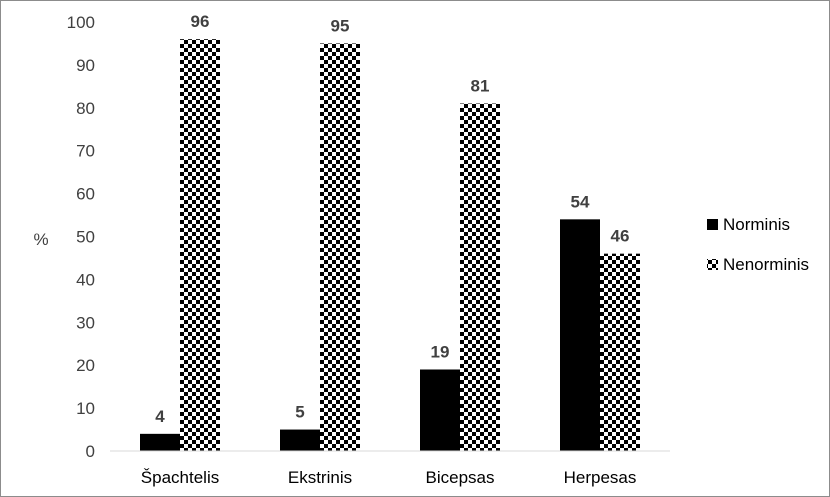 Image resolution: width=830 pixels, height=497 pixels. Describe the element at coordinates (758, 244) in the screenshot. I see `legend: Norminis Nenorminis` at that location.